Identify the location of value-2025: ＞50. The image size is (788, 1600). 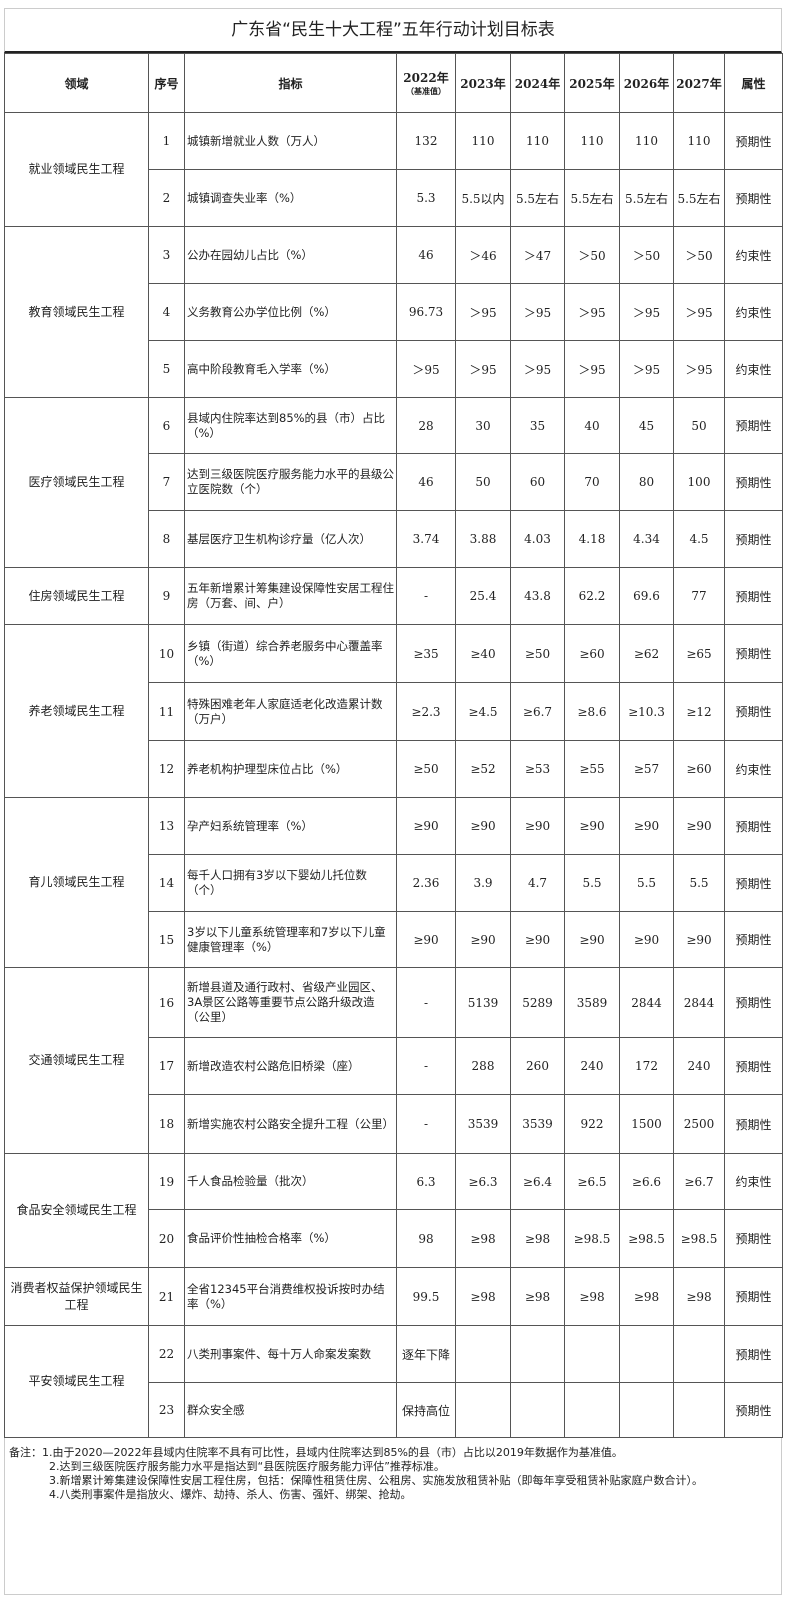
(592, 255).